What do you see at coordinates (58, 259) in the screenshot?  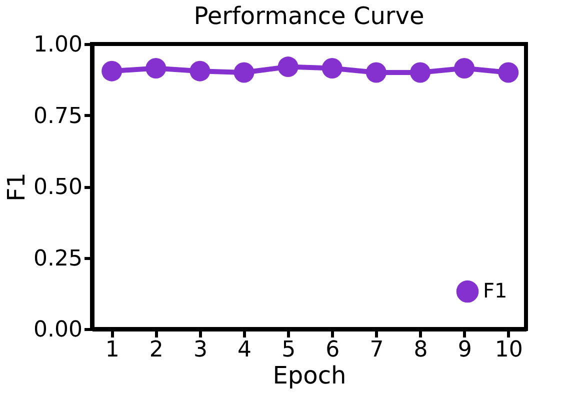 I see `y-tick-label: 0.25` at bounding box center [58, 259].